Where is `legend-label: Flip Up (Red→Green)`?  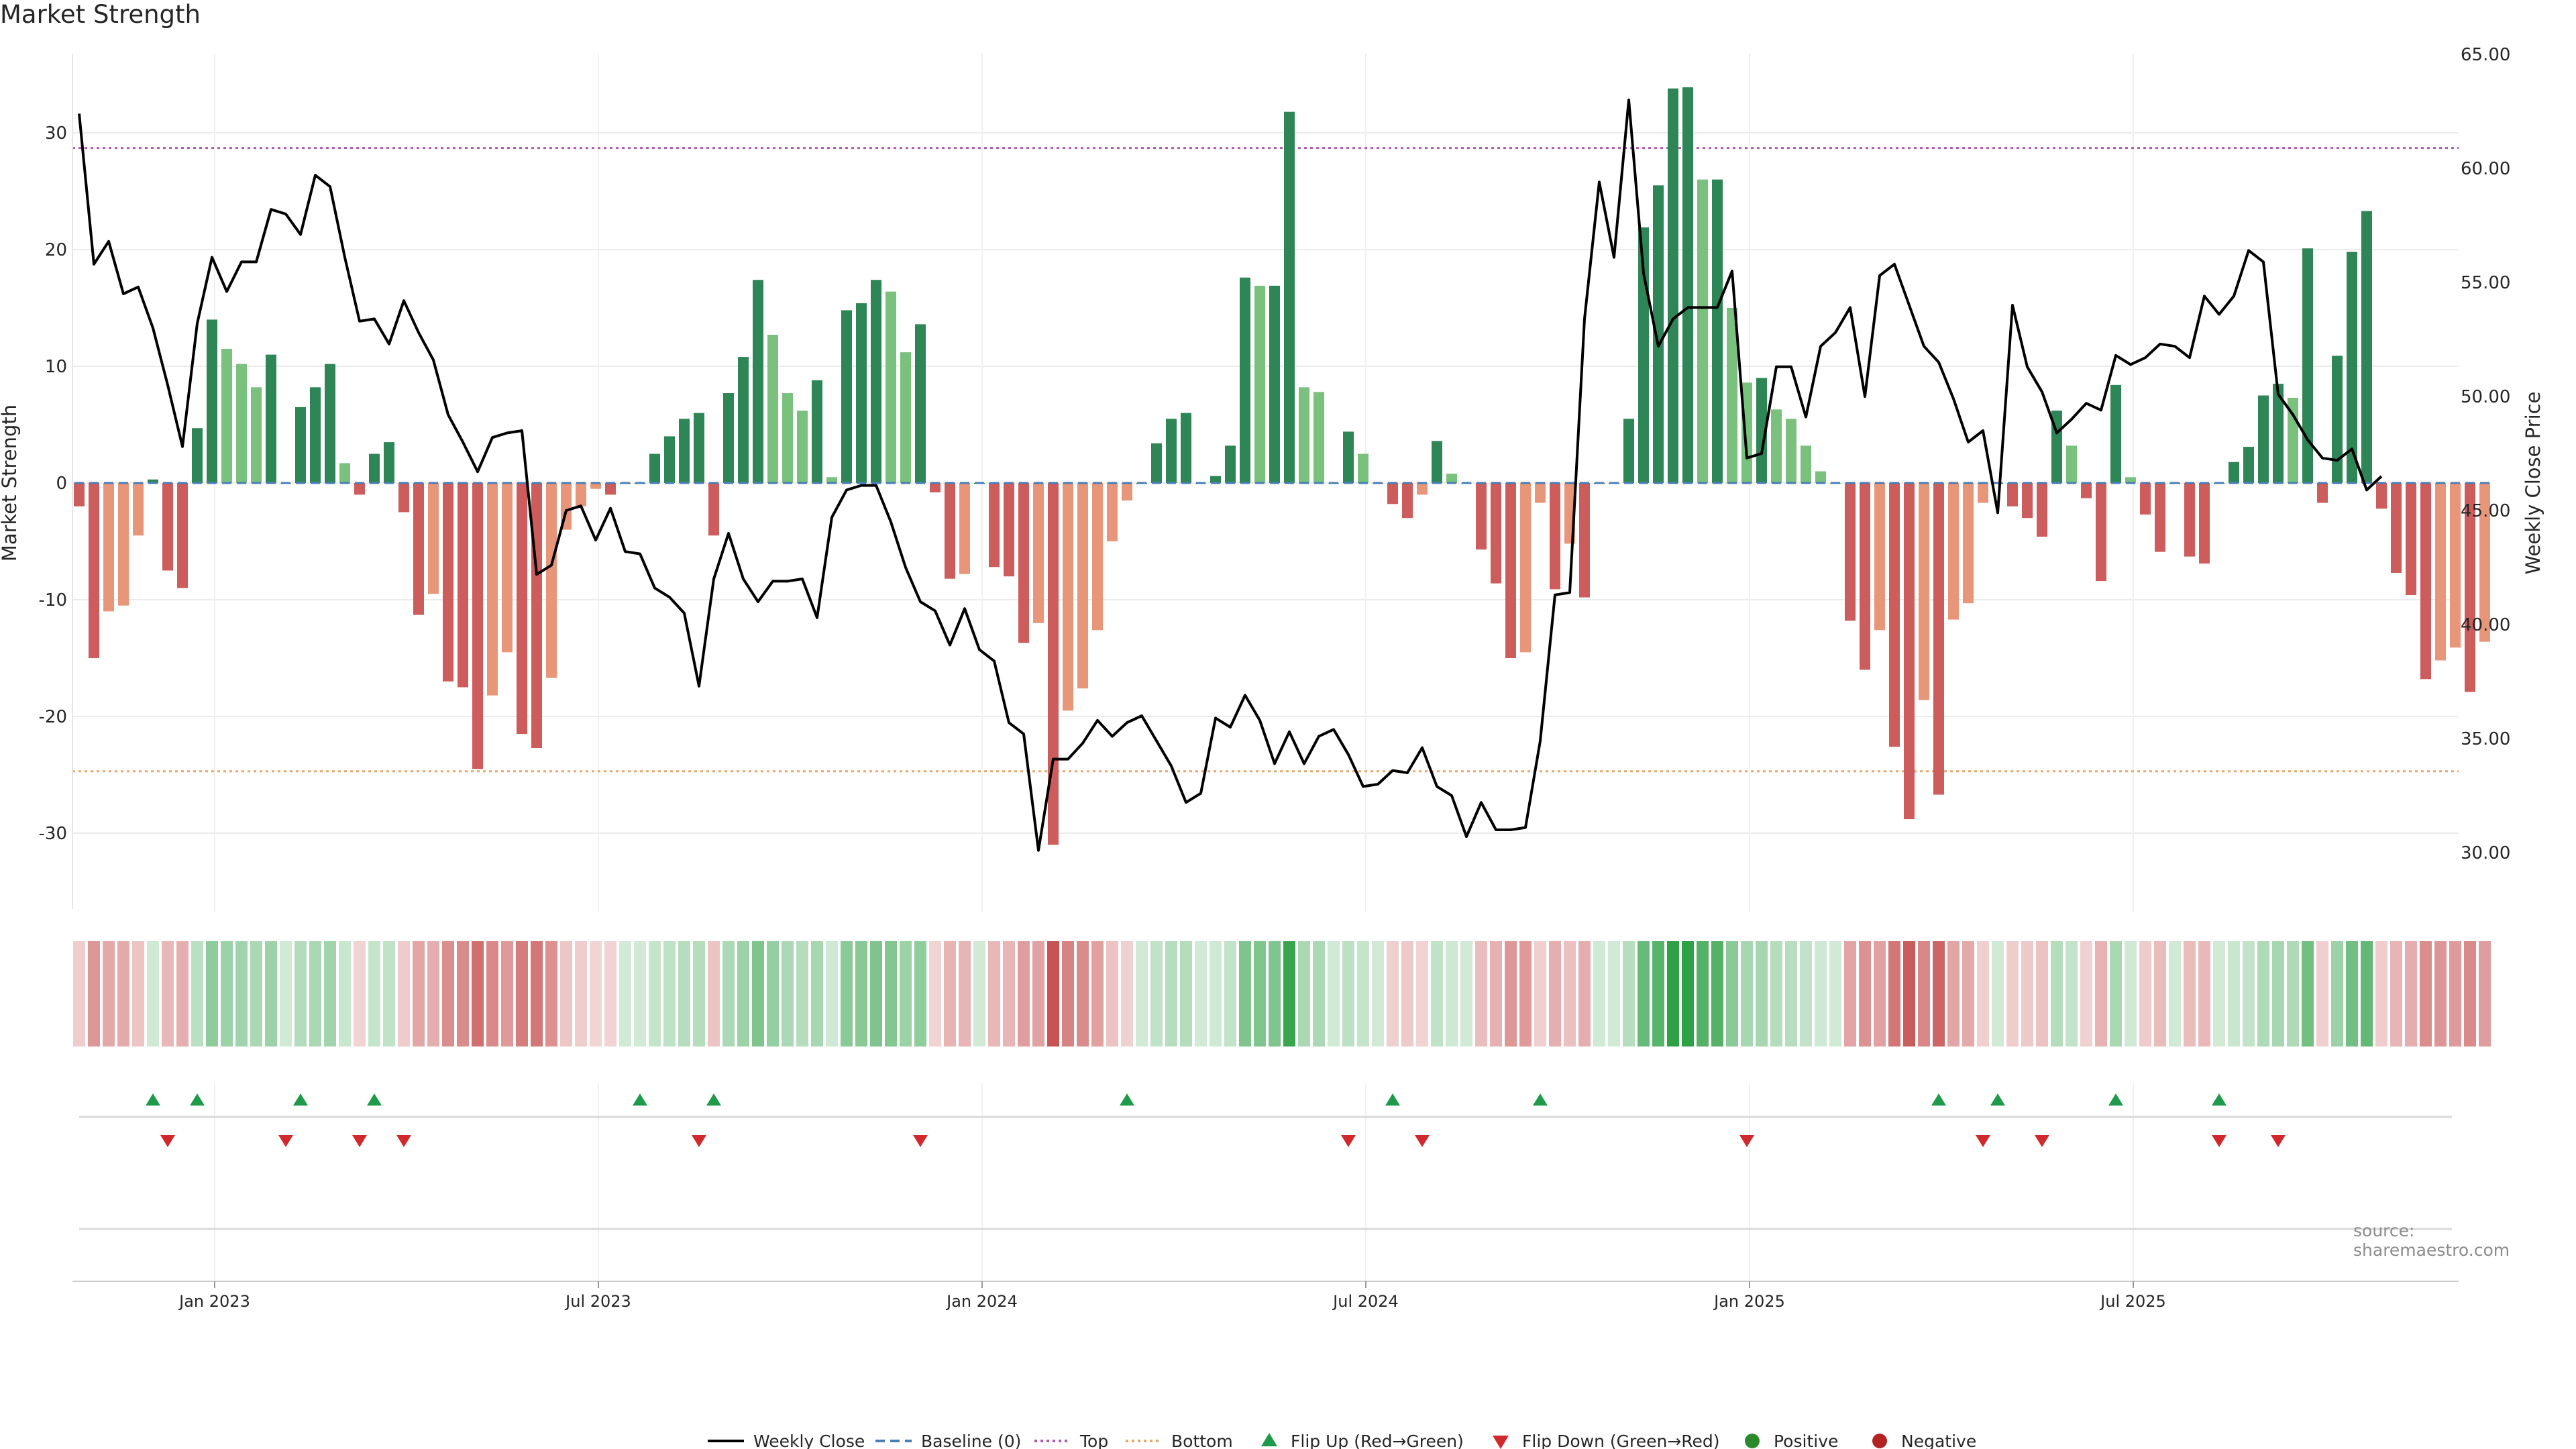 legend-label: Flip Up (Red→Green) is located at coordinates (1377, 1440).